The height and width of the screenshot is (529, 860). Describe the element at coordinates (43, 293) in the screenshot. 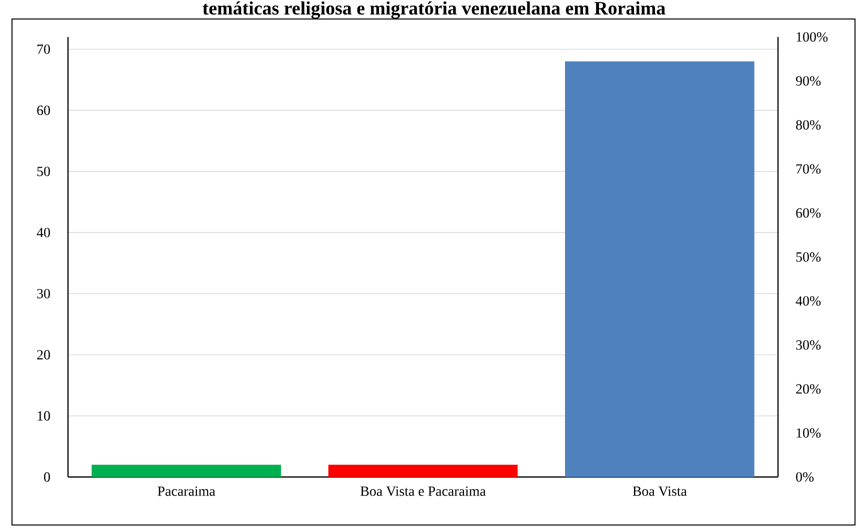

I see `y-tick-label: 30` at that location.